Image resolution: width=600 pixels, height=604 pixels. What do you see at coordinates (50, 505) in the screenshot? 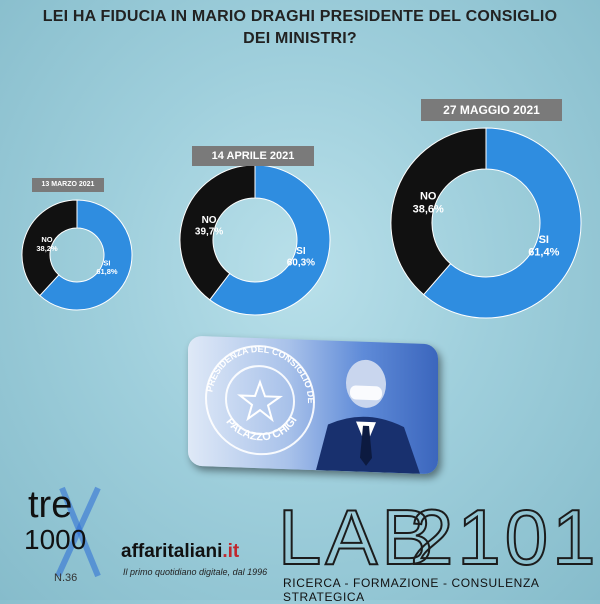
I see `tre-text: tre` at bounding box center [50, 505].